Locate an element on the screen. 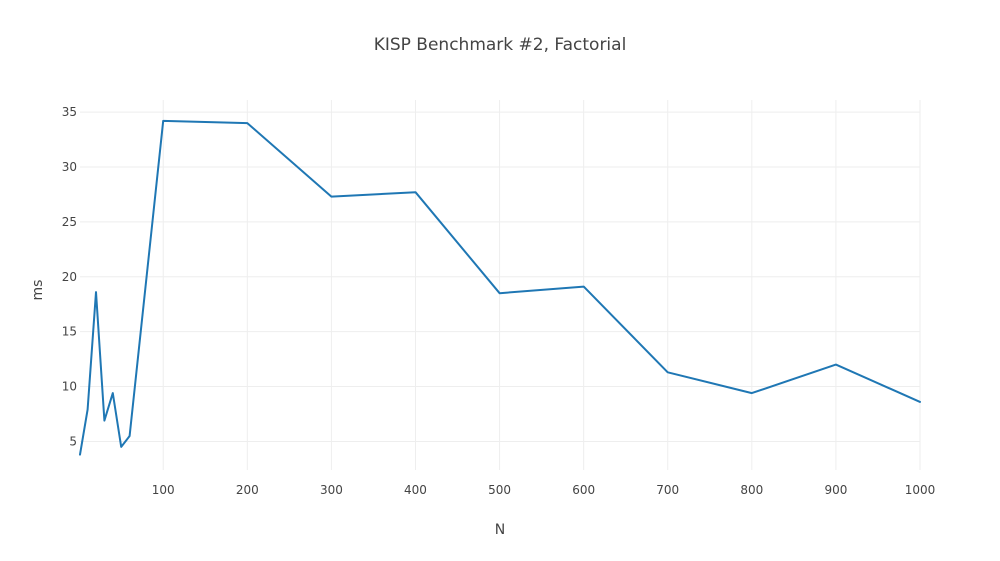  x-tick-label: 200 is located at coordinates (247, 490).